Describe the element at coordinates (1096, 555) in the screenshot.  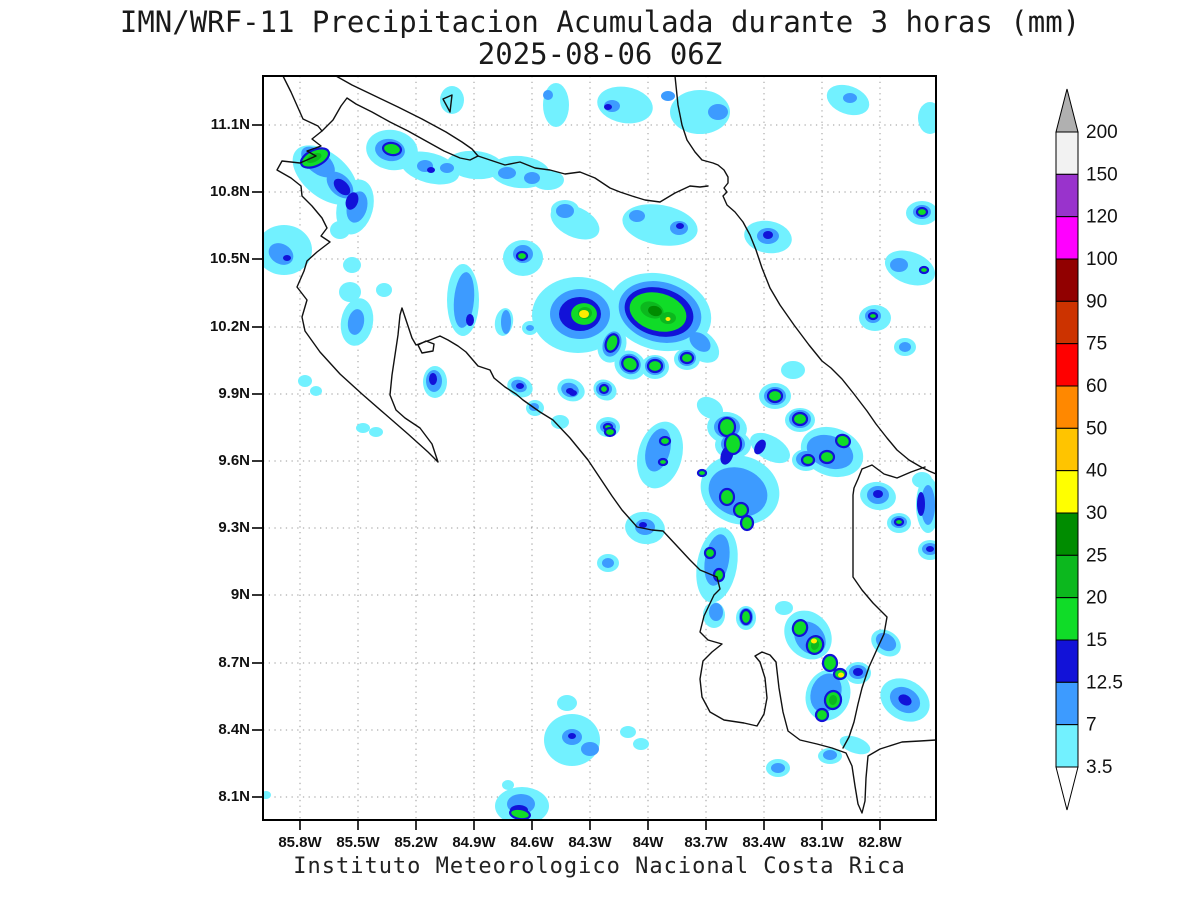
I see `colorbar-tick-label: 25` at that location.